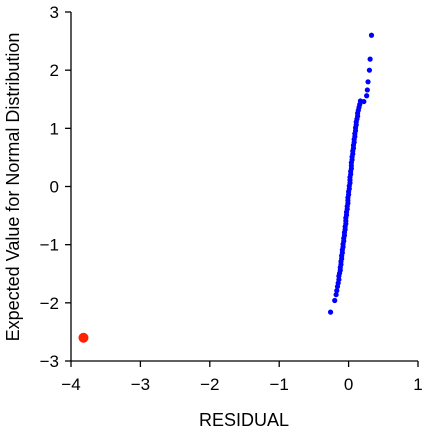 The image size is (424, 432). I want to click on x-tick-label: 0, so click(348, 384).